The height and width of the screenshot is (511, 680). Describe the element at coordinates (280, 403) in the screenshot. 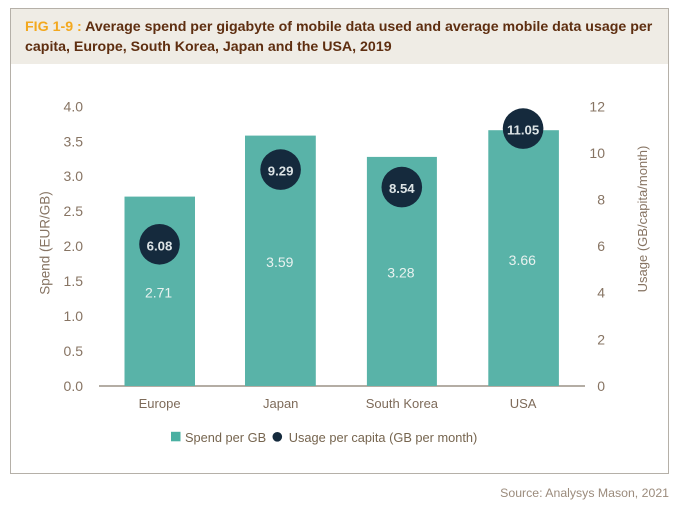

I see `svg-text: Japan` at that location.